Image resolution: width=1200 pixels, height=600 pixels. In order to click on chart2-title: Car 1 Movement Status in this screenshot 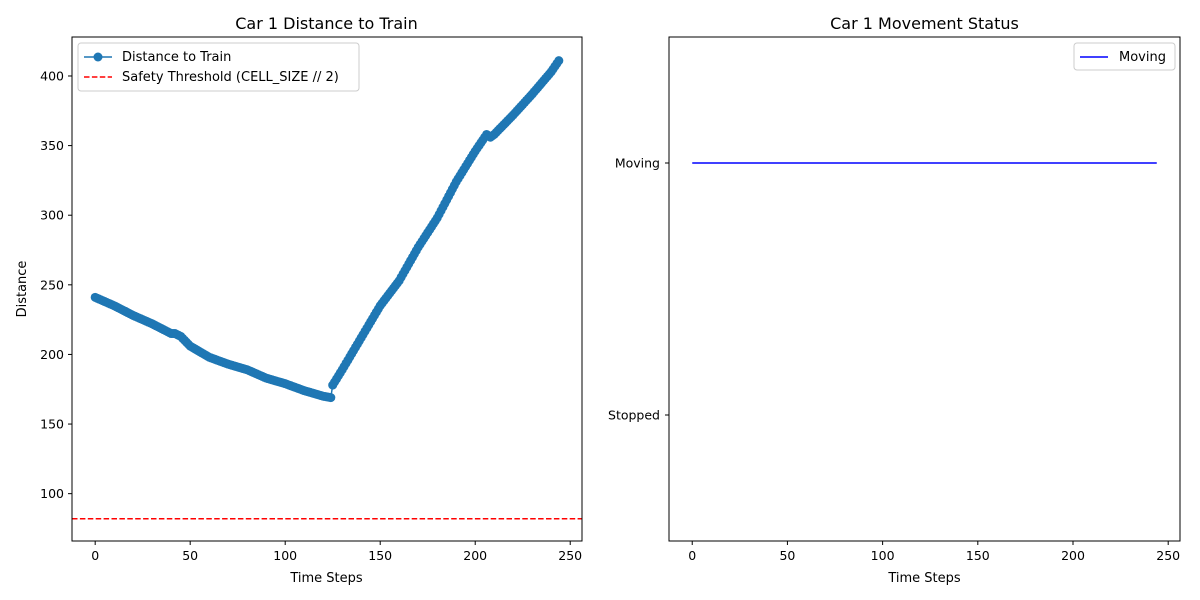, I will do `click(924, 23)`.